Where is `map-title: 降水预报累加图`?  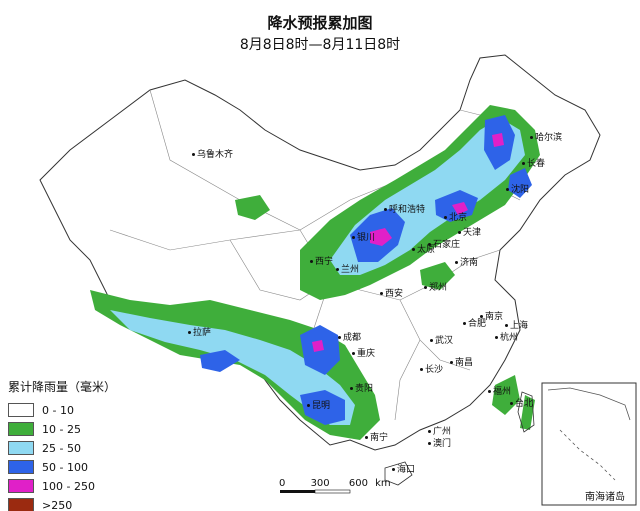
map-title: 降水预报累加图 is located at coordinates (320, 23).